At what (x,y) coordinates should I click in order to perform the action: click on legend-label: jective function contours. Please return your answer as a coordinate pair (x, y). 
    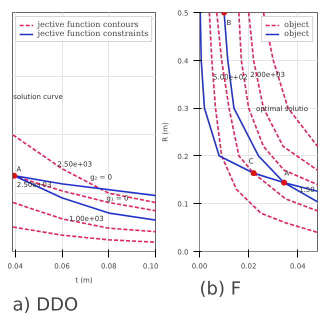
    Looking at the image, I should click on (88, 24).